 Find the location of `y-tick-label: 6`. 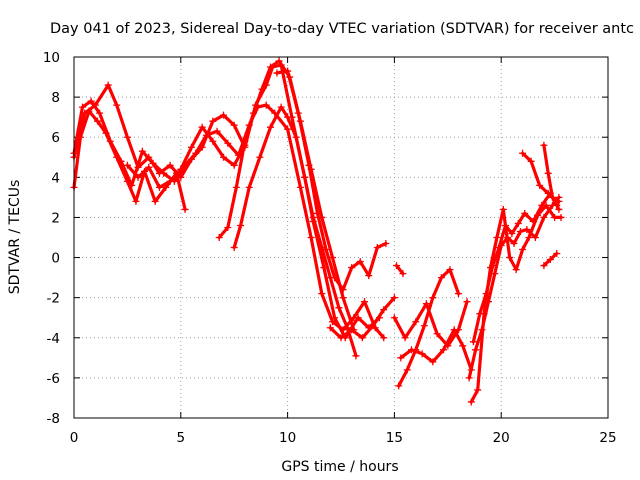

y-tick-label: 6 is located at coordinates (55, 138).